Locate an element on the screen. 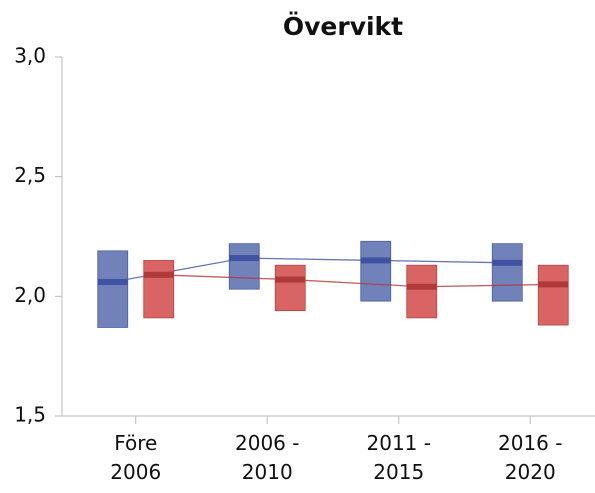 This screenshot has height=493, width=595. x-tick-label-line: 2015 is located at coordinates (398, 472).